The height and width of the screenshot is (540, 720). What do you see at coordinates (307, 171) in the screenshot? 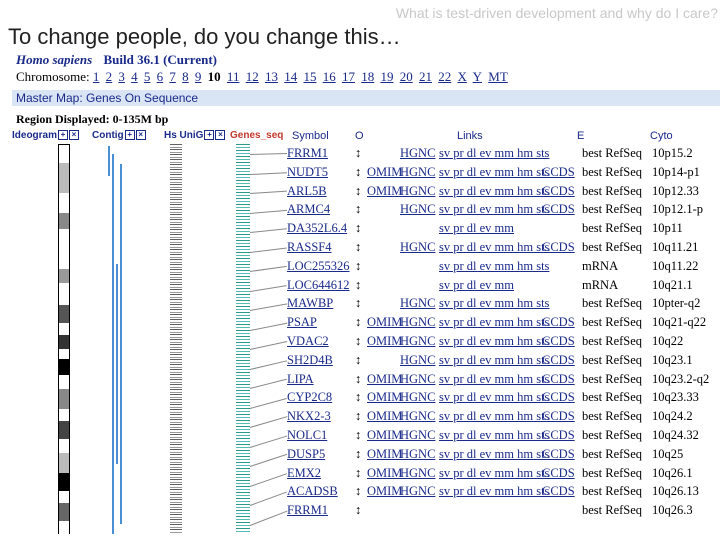
I see `gene-symbol-link: NUDT5` at bounding box center [307, 171].